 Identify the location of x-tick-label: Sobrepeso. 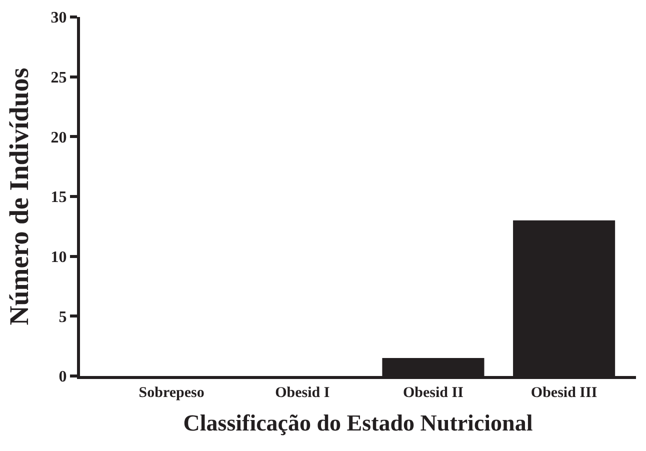
(171, 393).